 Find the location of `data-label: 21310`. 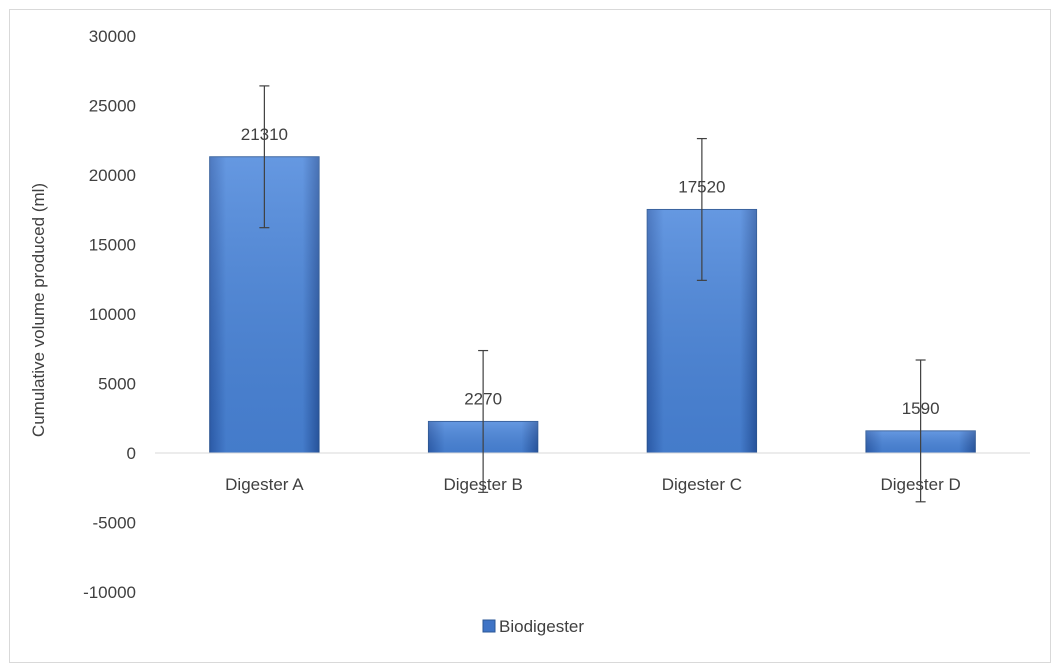

data-label: 21310 is located at coordinates (264, 134).